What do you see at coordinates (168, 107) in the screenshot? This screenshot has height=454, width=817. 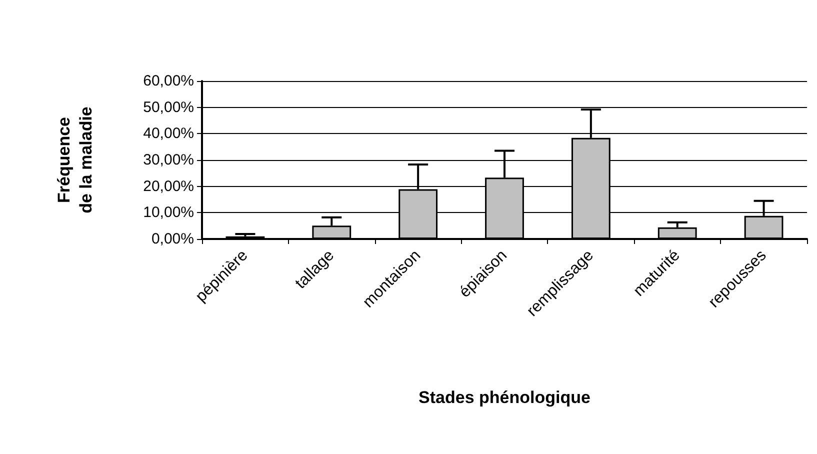 I see `y-tick-label: 50,00%` at bounding box center [168, 107].